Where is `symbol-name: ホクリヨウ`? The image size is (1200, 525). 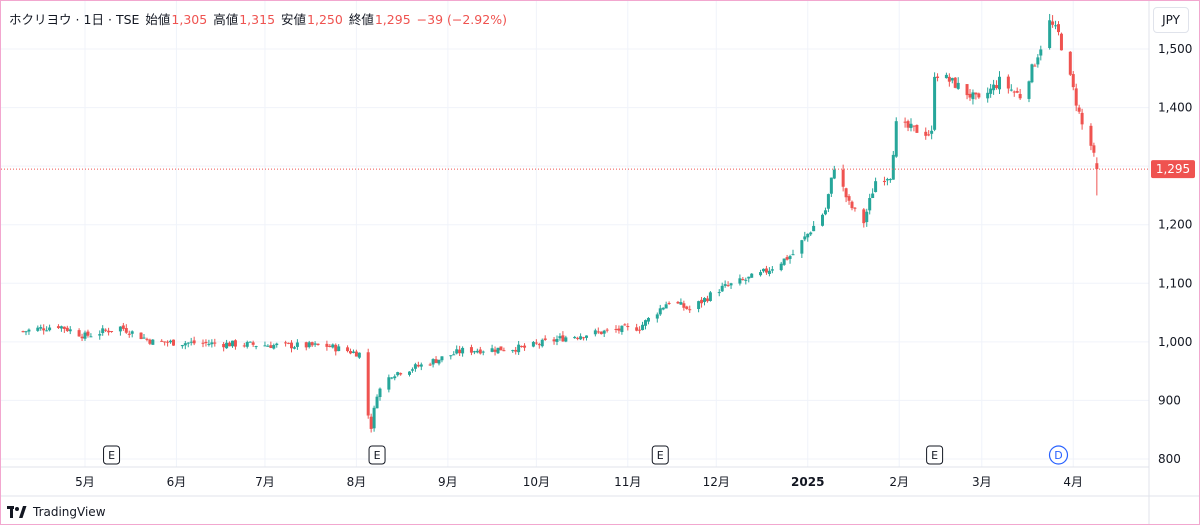
symbol-name: ホクリヨウ is located at coordinates (40, 19).